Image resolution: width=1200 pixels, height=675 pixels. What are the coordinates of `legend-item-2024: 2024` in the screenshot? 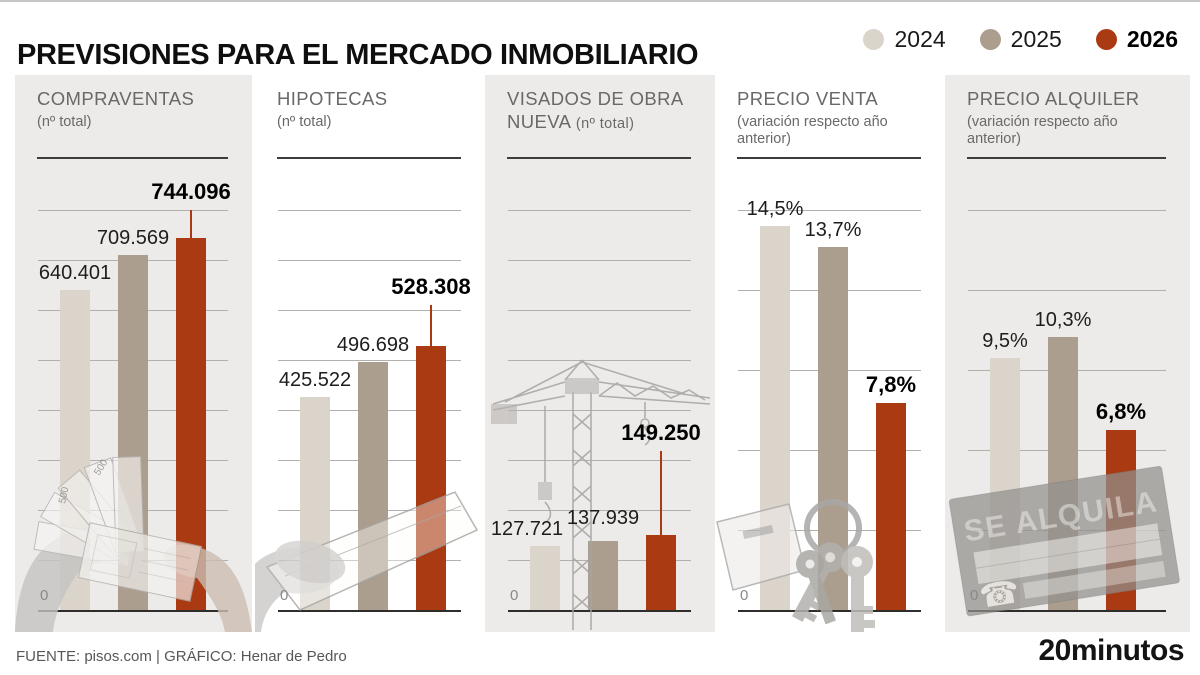 It's located at (904, 39).